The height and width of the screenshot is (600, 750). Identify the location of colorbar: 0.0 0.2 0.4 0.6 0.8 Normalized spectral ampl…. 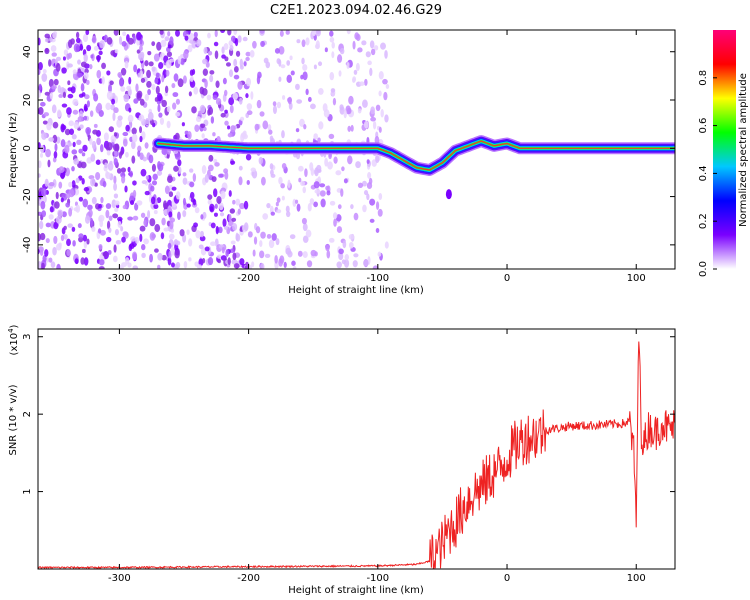
(723, 153).